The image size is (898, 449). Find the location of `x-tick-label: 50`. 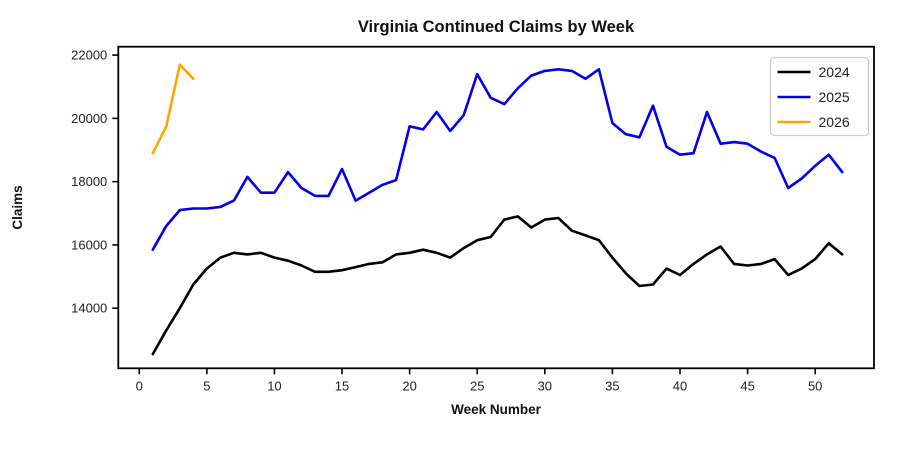

x-tick-label: 50 is located at coordinates (815, 385).